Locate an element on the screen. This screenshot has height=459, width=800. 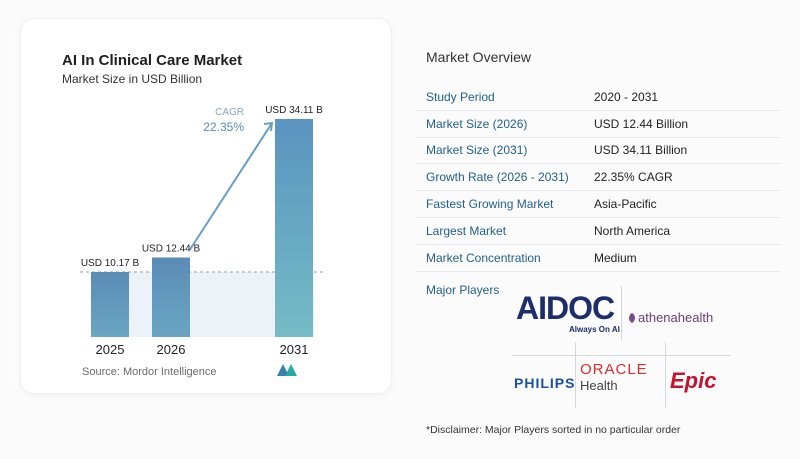
oracle-logo: ORACLE is located at coordinates (614, 369).